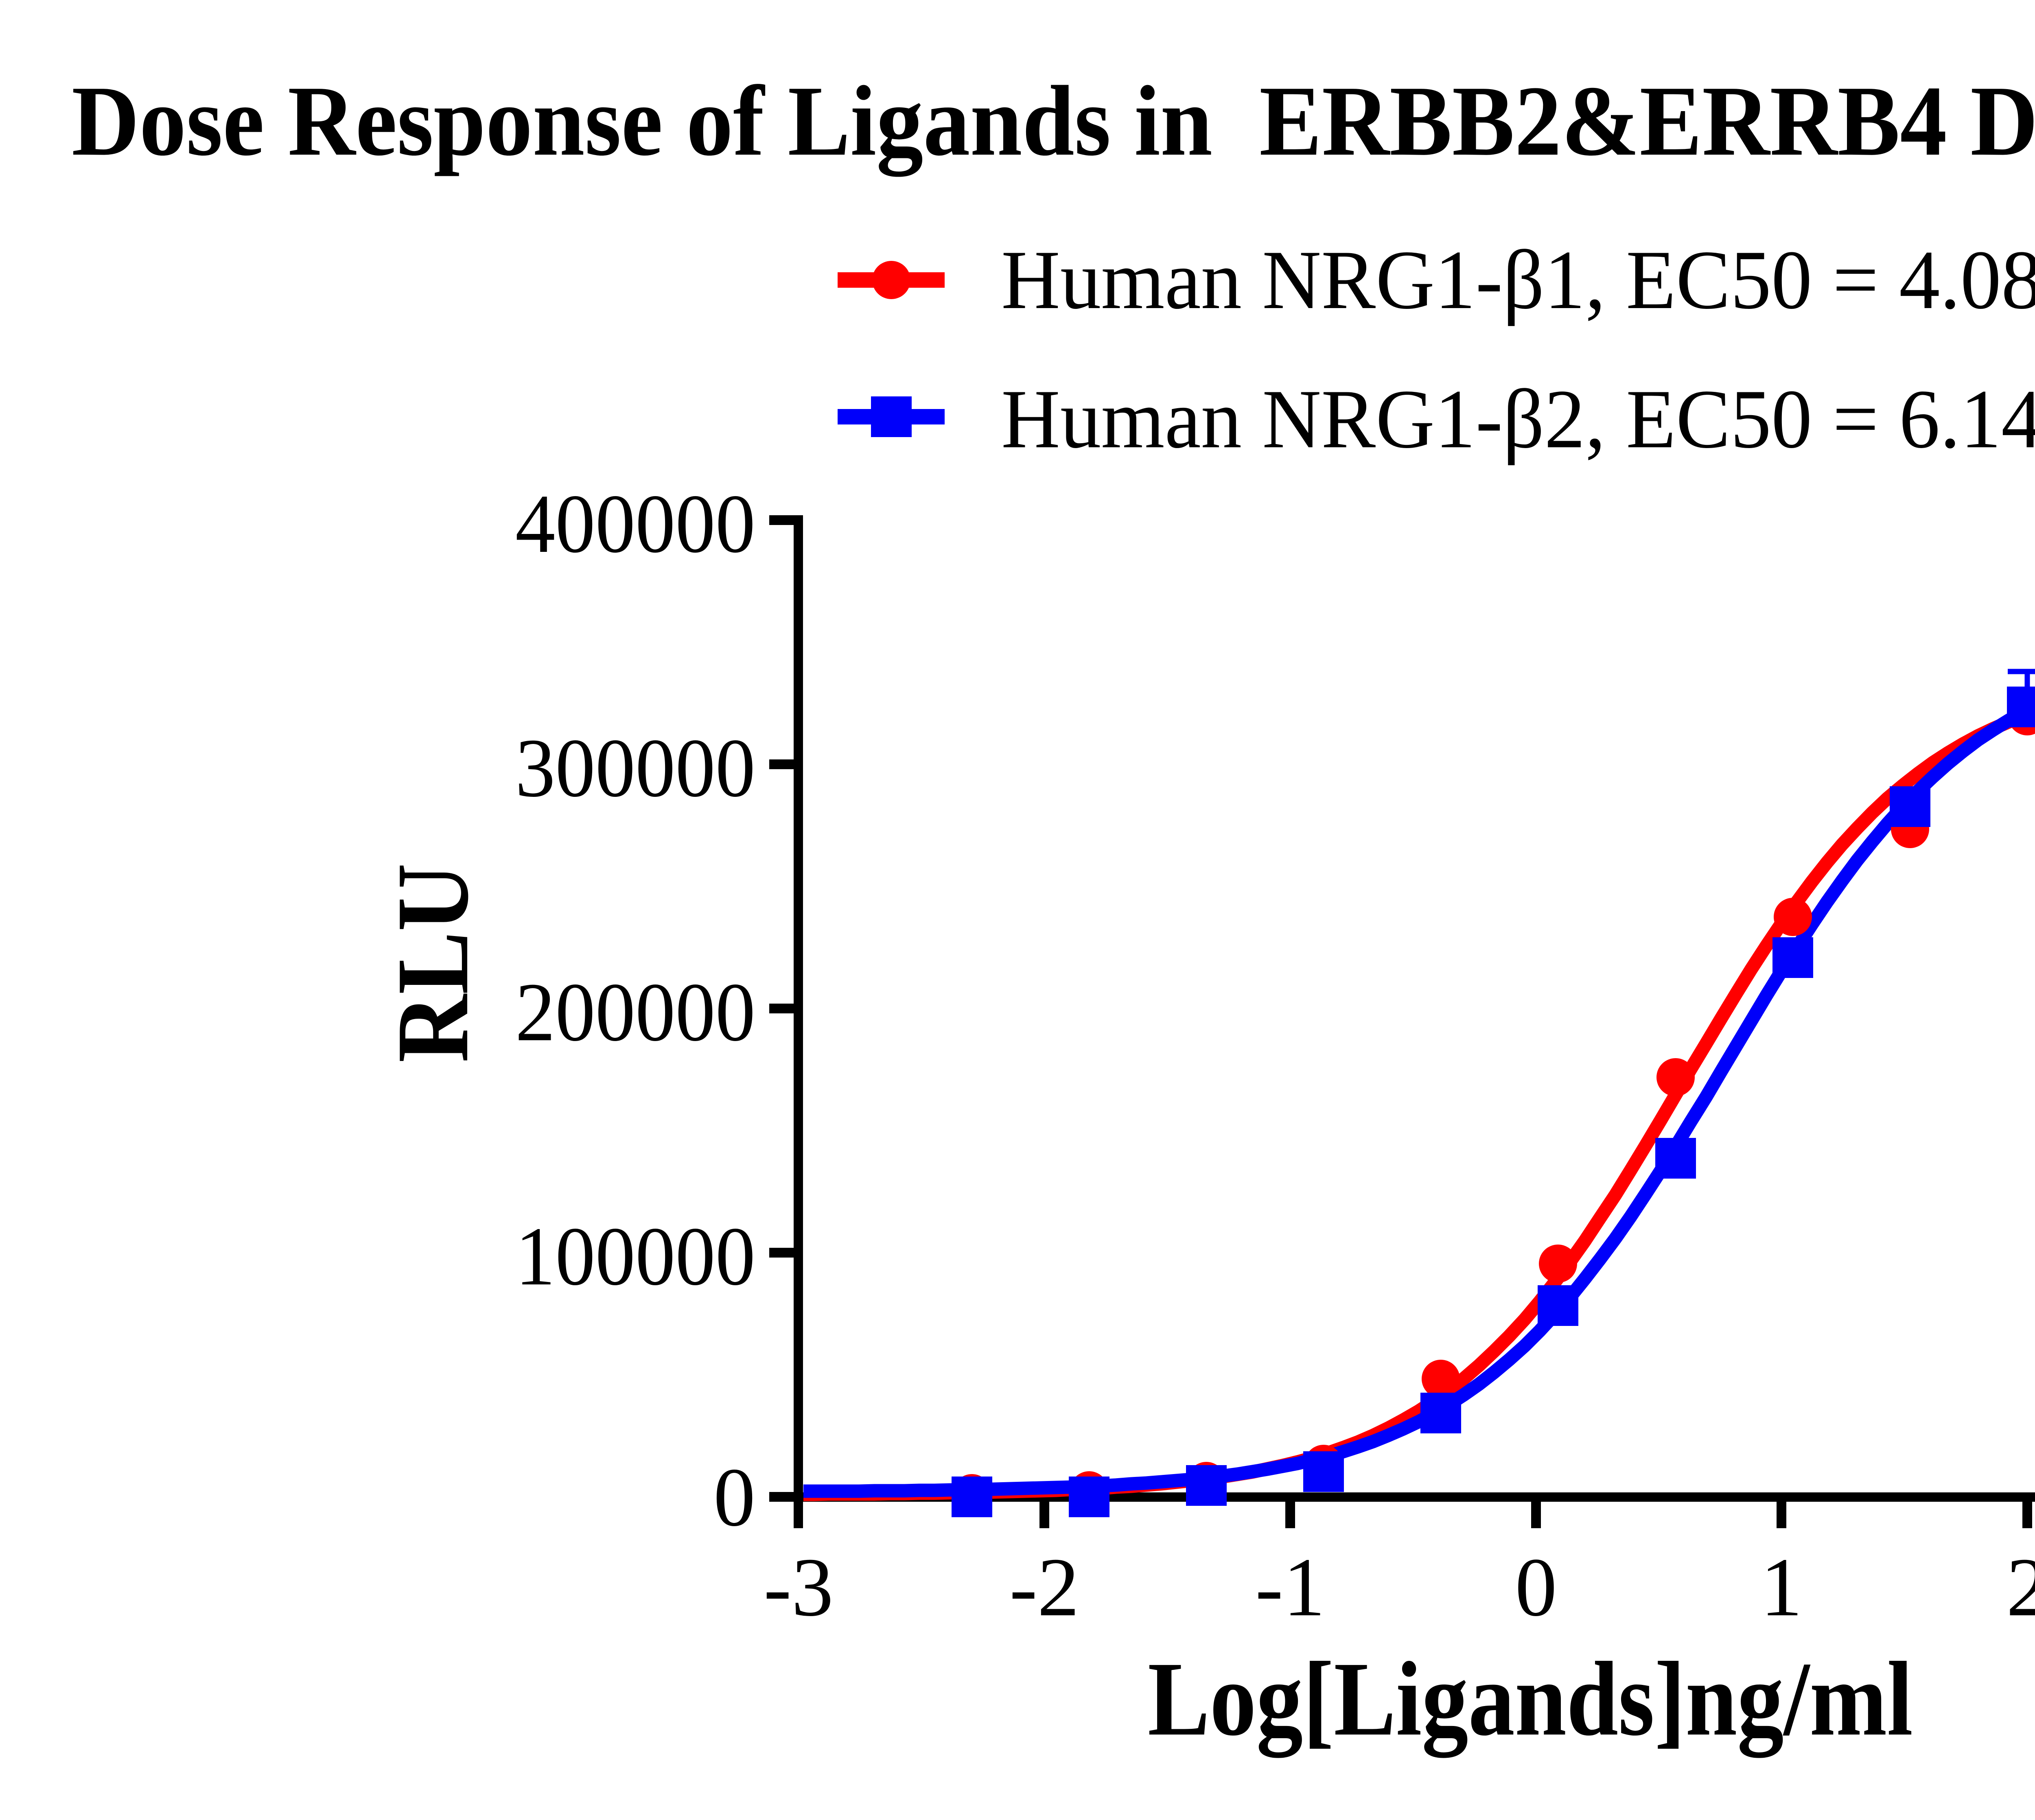  I want to click on svg-text: RLU, so click(433, 963).